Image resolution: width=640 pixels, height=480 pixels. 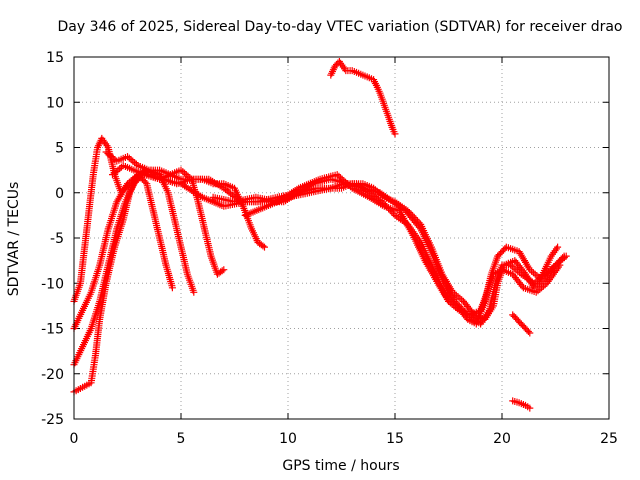 I want to click on series-trace-i, so click(x=363, y=98).